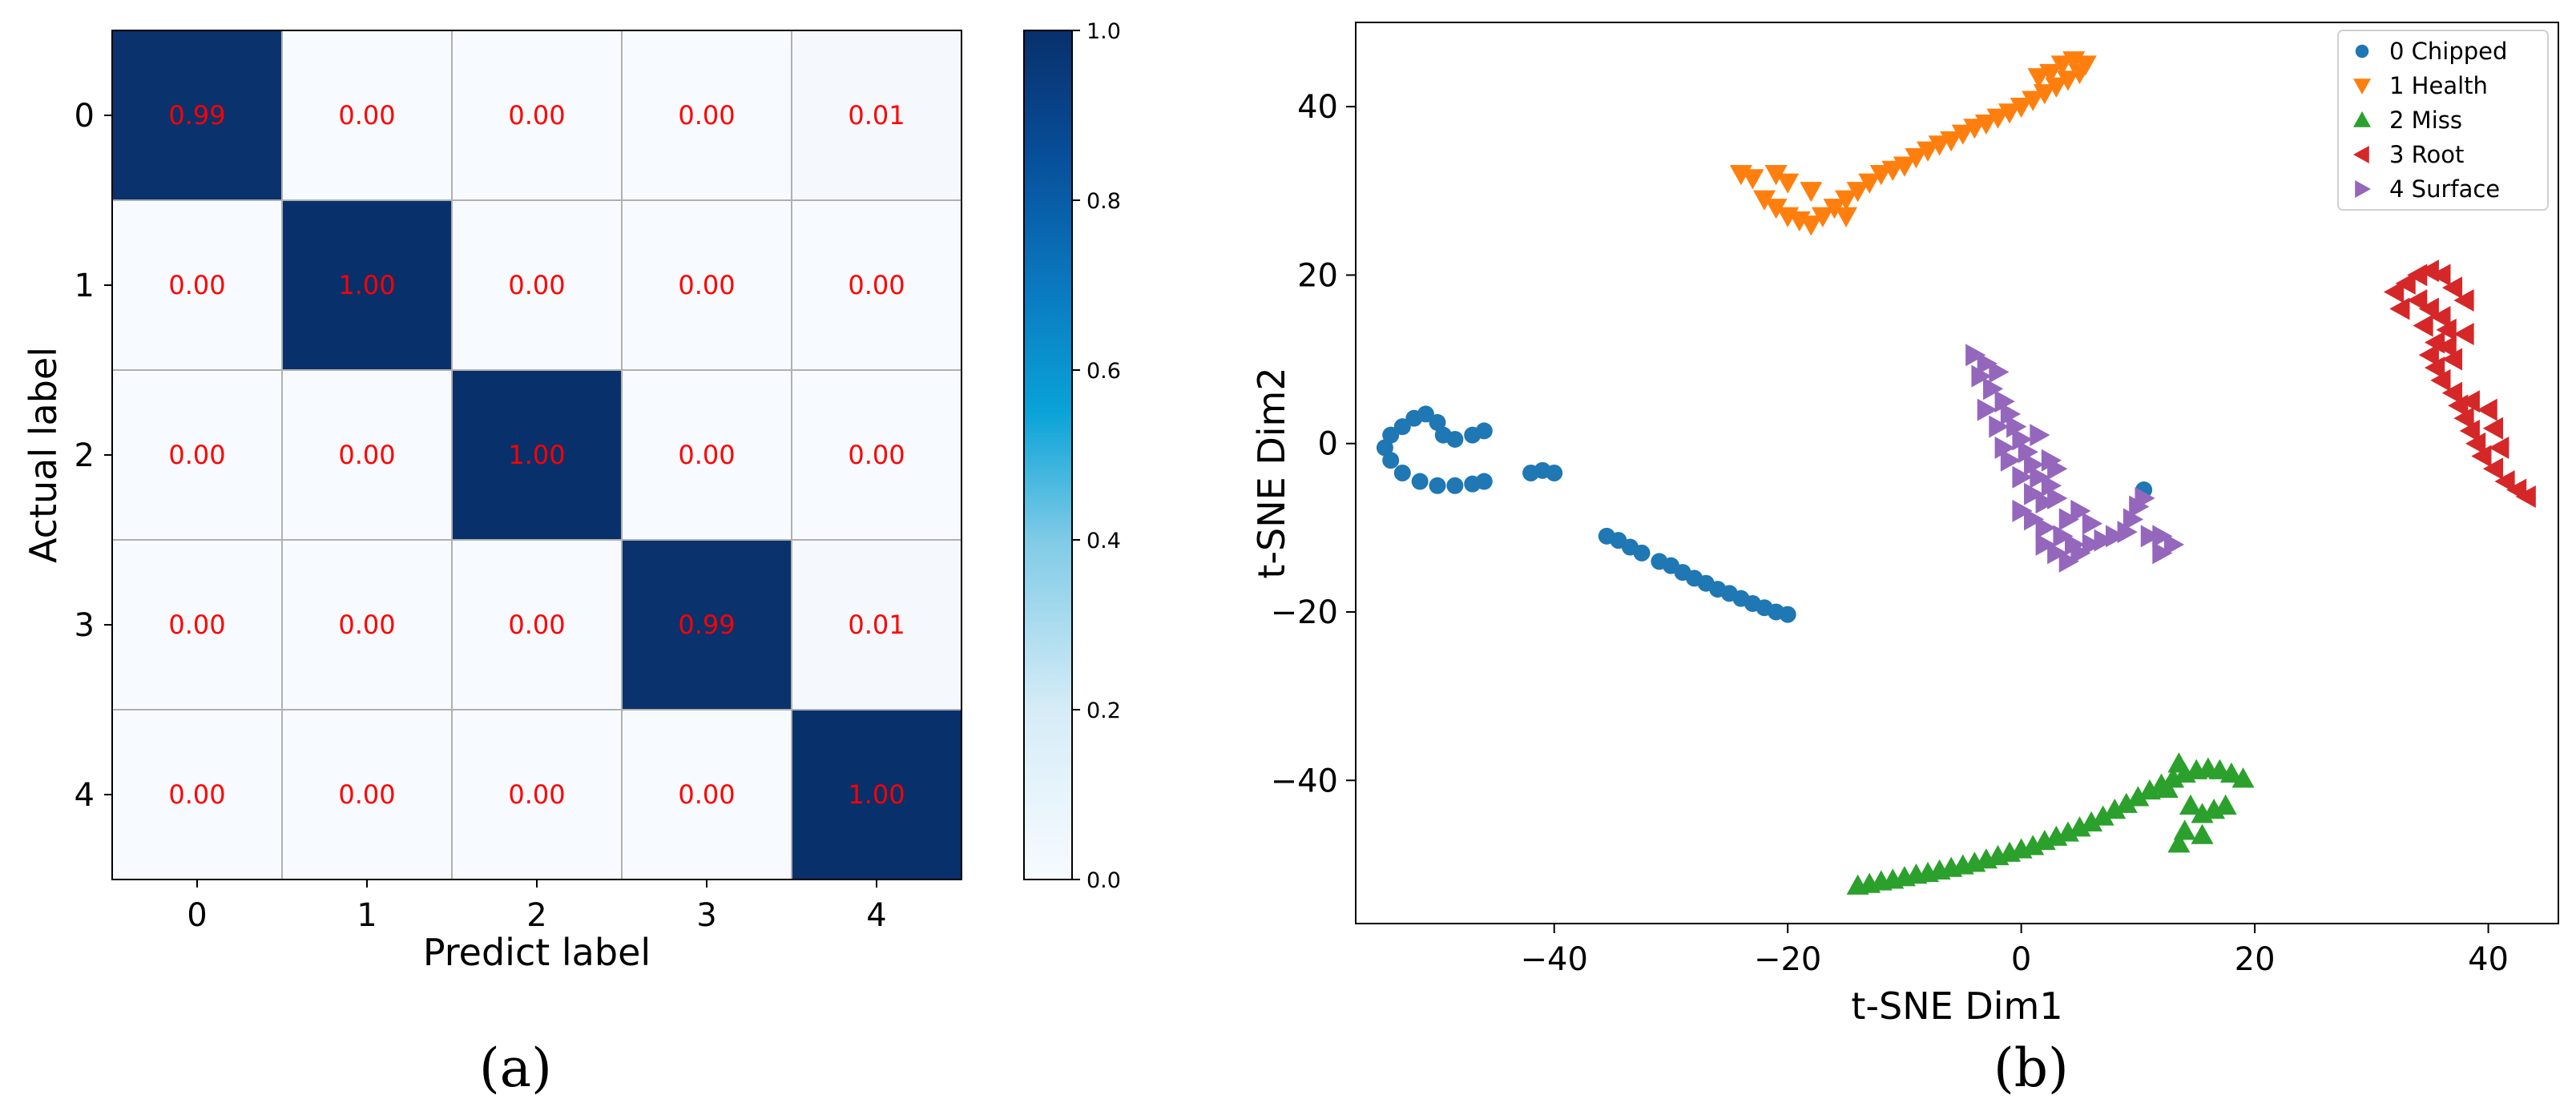  I want to click on x-tick-label: 20, so click(2255, 959).